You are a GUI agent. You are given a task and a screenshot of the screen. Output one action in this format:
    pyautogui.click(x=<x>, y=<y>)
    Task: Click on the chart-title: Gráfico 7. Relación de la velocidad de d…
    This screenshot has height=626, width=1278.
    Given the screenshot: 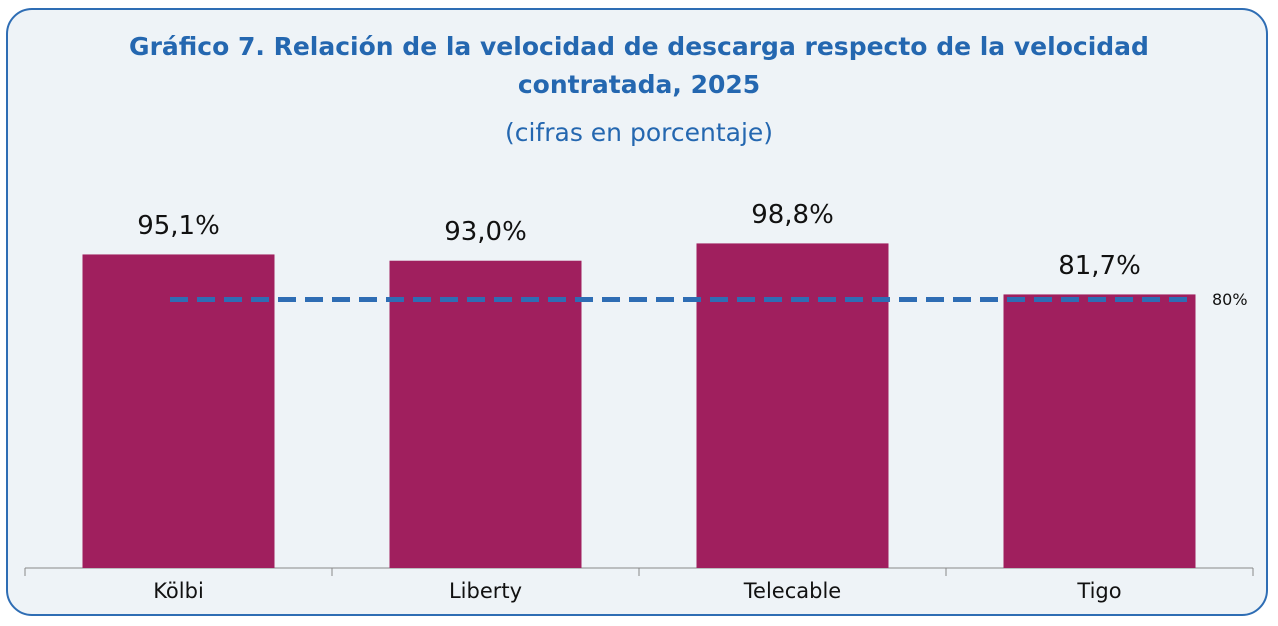 What is the action you would take?
    pyautogui.click(x=639, y=65)
    